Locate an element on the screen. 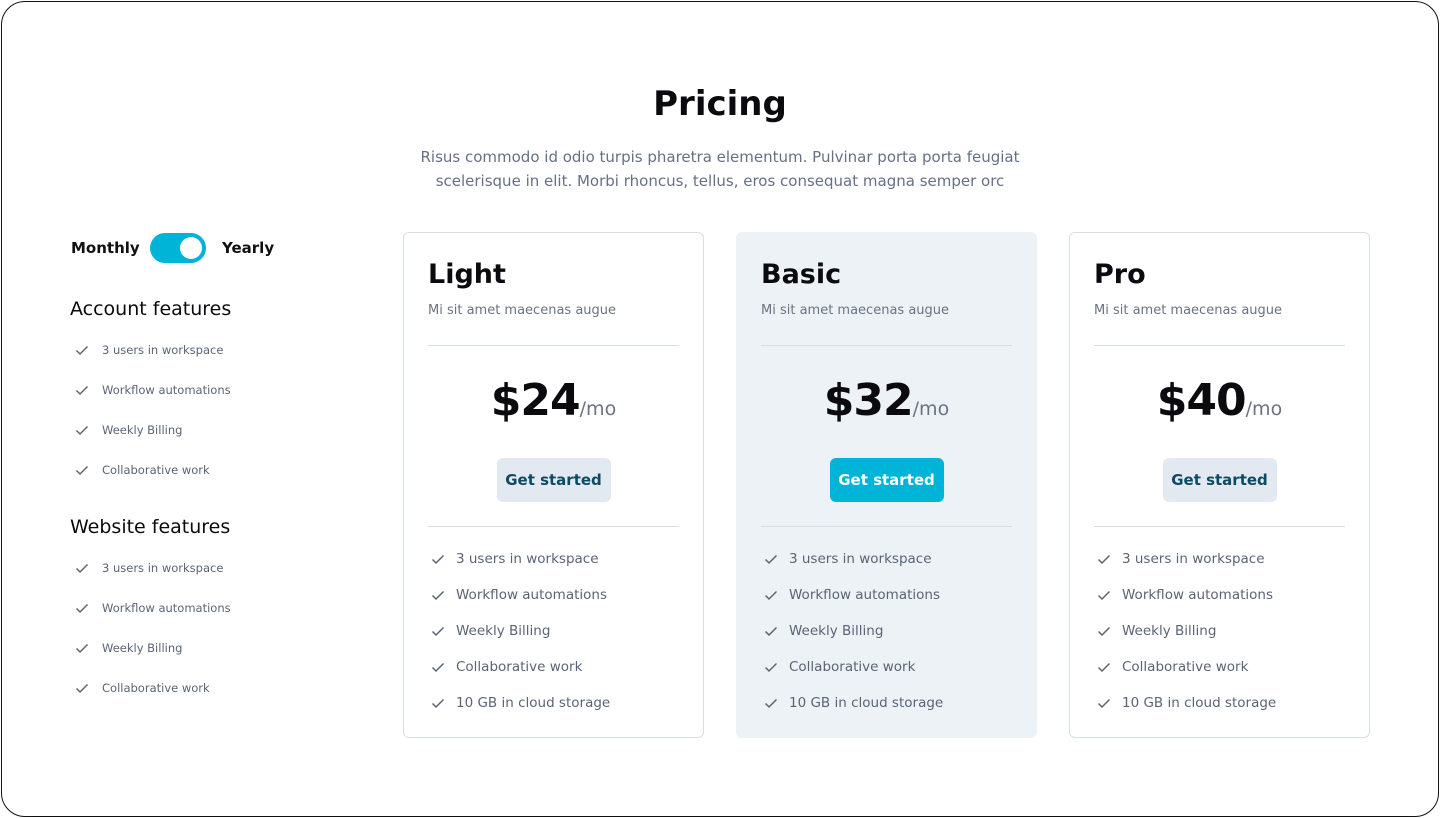 This screenshot has width=1440, height=818. billing-toggle is located at coordinates (178, 248).